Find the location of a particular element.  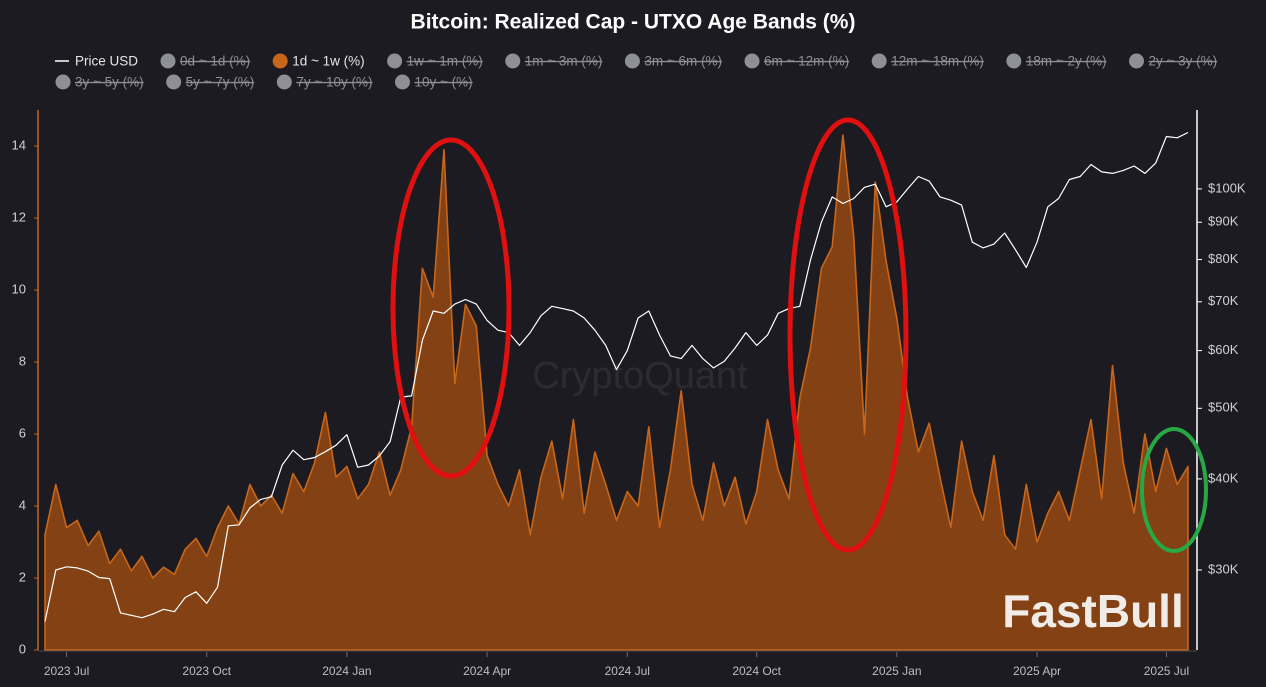

legend-label: 1d ~ 1w (%) is located at coordinates (328, 61).